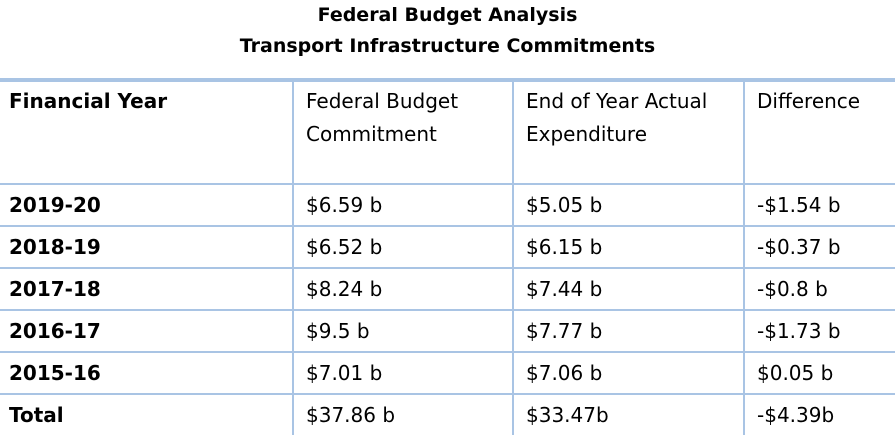 The image size is (895, 435). What do you see at coordinates (402, 247) in the screenshot?
I see `cell-commitment: $6.52 b` at bounding box center [402, 247].